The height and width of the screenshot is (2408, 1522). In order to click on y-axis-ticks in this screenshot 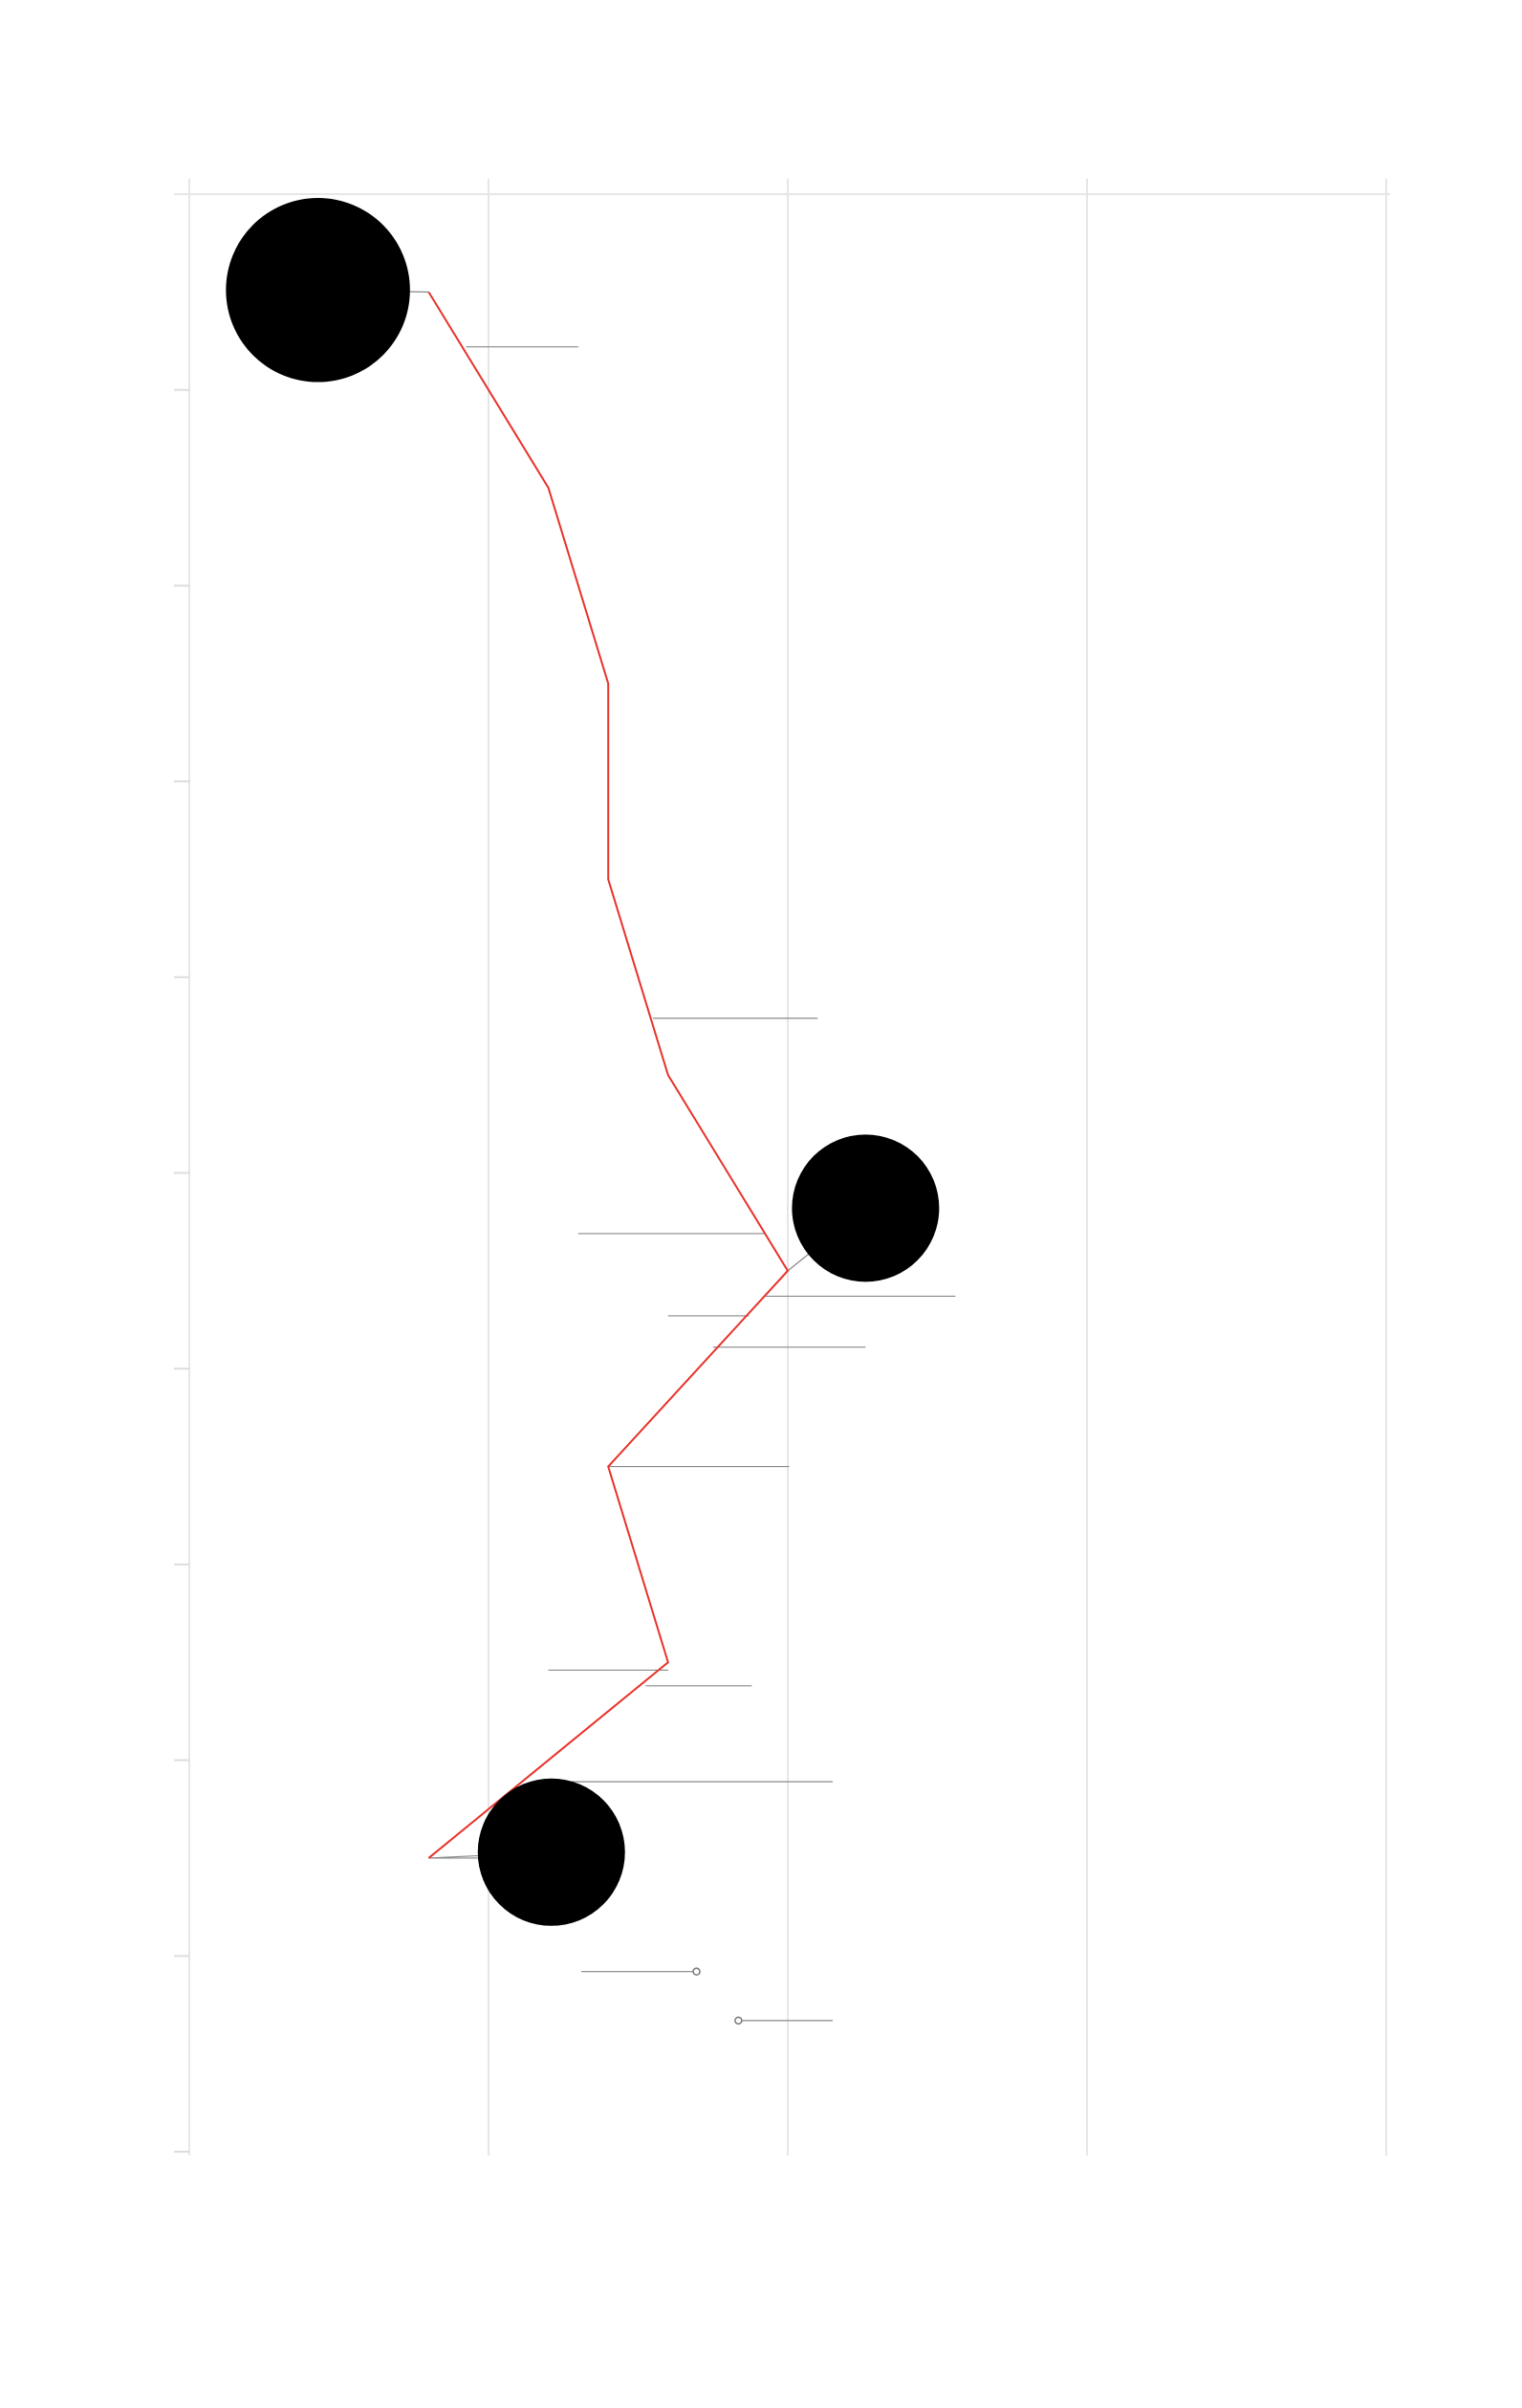, I will do `click(181, 1270)`.